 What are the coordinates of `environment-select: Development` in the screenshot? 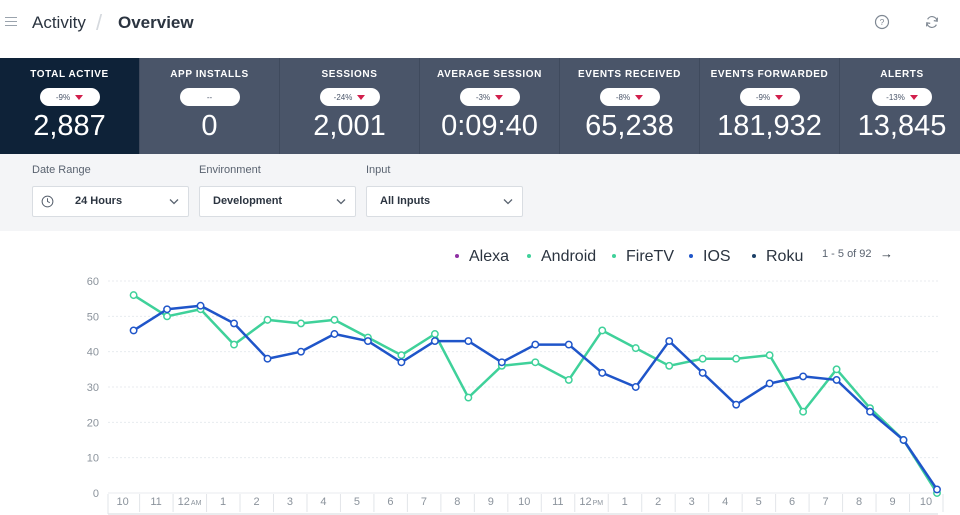 It's located at (277, 201).